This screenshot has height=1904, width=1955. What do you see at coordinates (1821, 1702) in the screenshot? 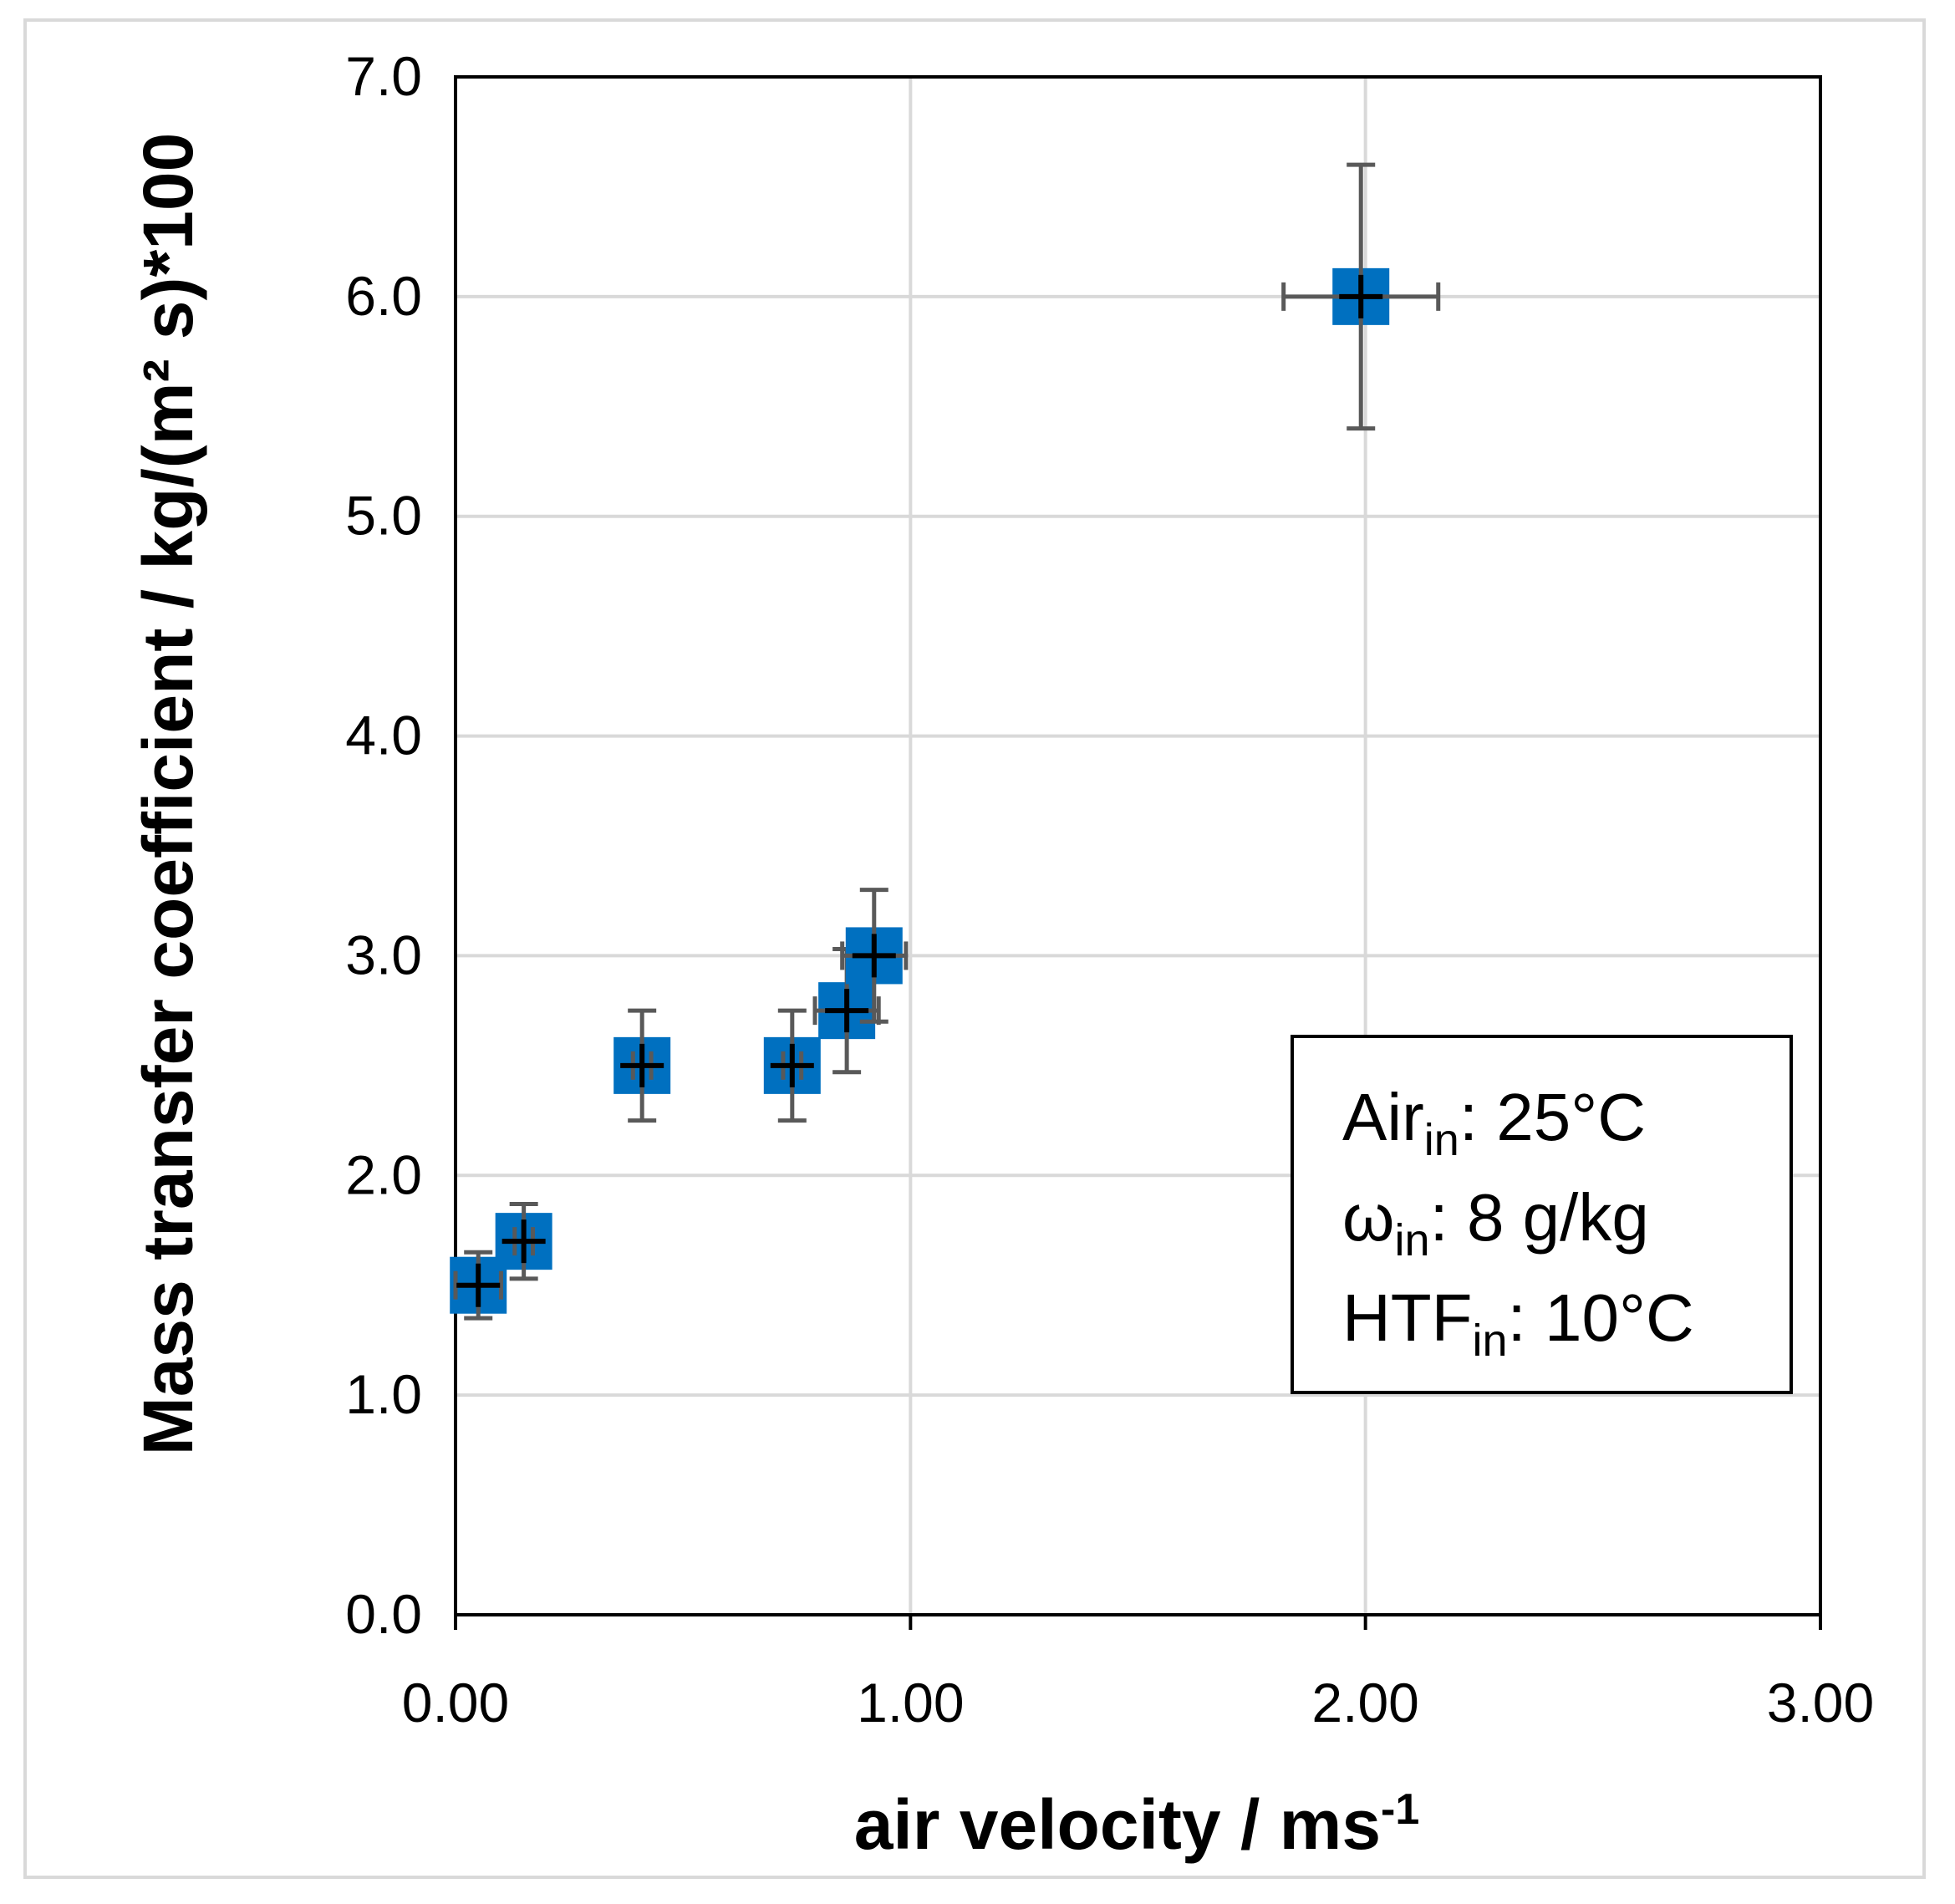
I see `x-tick-label: 3.00` at bounding box center [1821, 1702].